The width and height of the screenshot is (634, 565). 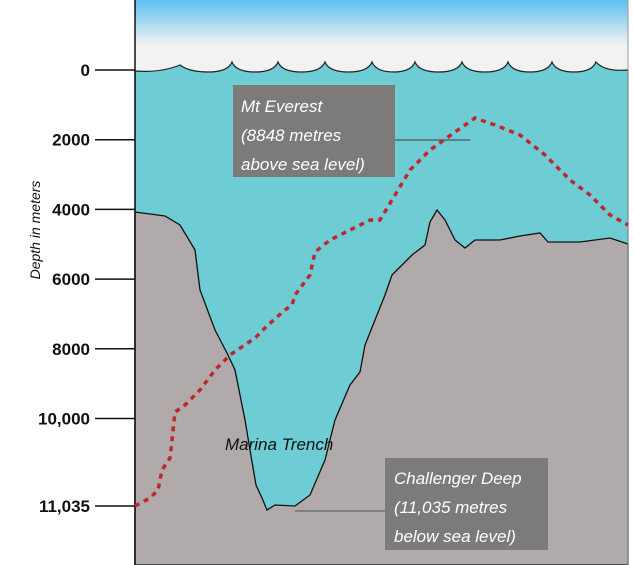 What do you see at coordinates (64, 419) in the screenshot?
I see `tick-label: 10,000` at bounding box center [64, 419].